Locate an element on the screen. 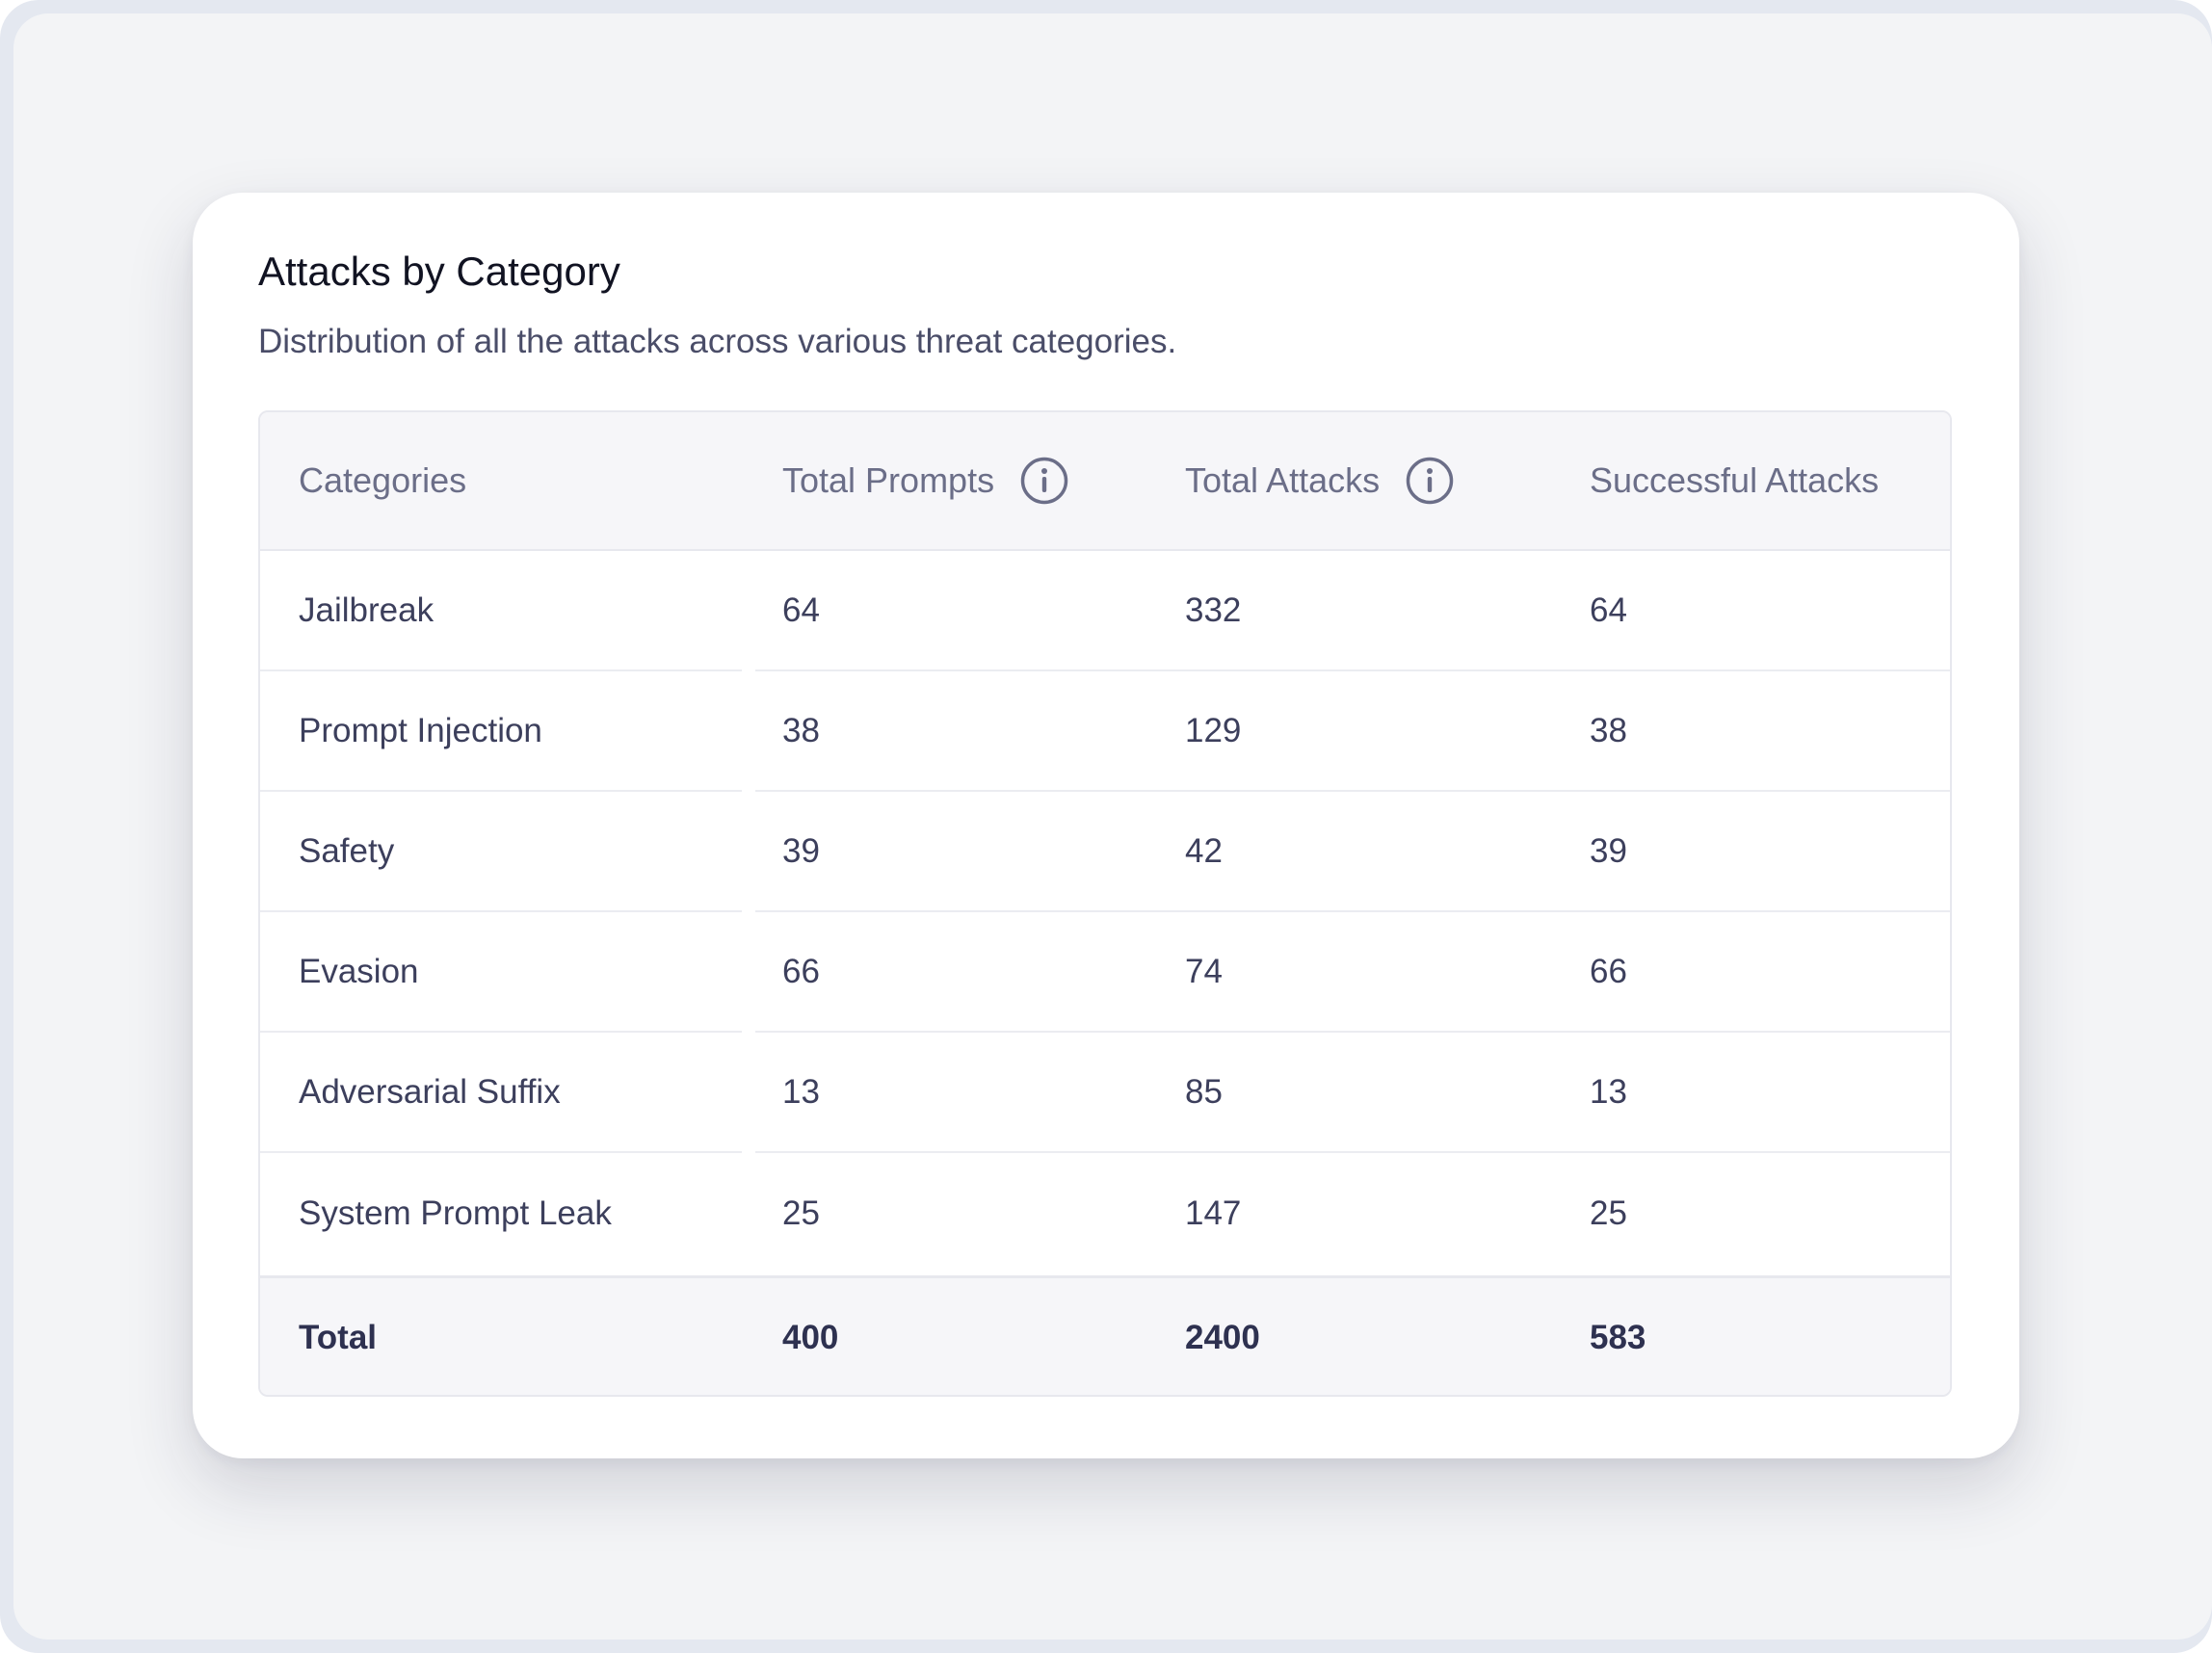 This screenshot has height=1653, width=2212. cell-total-attacks: 85 is located at coordinates (1204, 1092).